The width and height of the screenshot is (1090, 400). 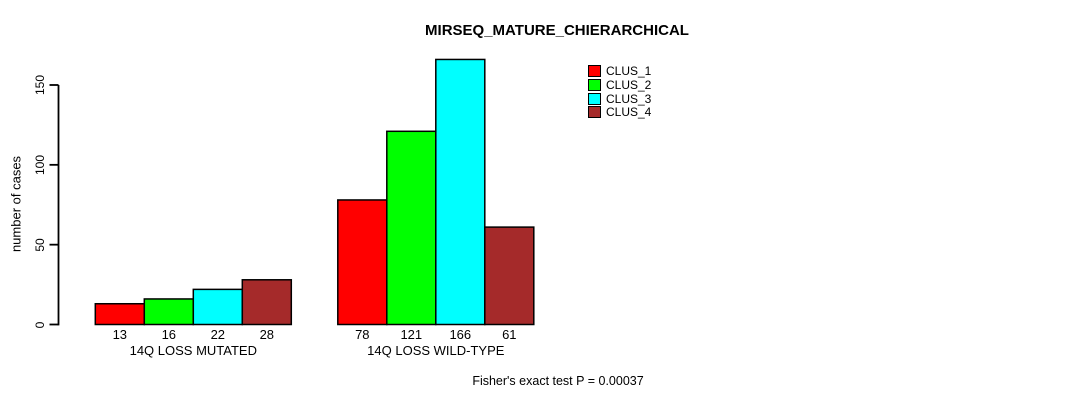 I want to click on bar-value-label: 61, so click(x=509, y=334).